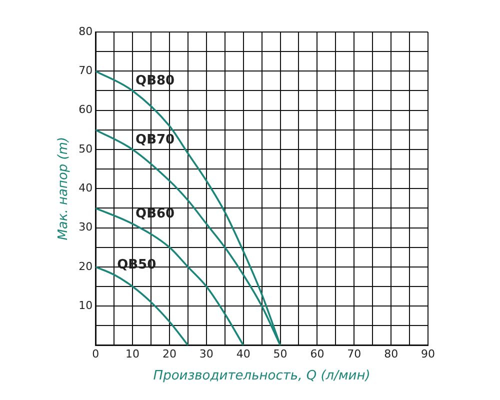 The image size is (500, 400). What do you see at coordinates (85, 227) in the screenshot?
I see `y-tick-label: 30` at bounding box center [85, 227].